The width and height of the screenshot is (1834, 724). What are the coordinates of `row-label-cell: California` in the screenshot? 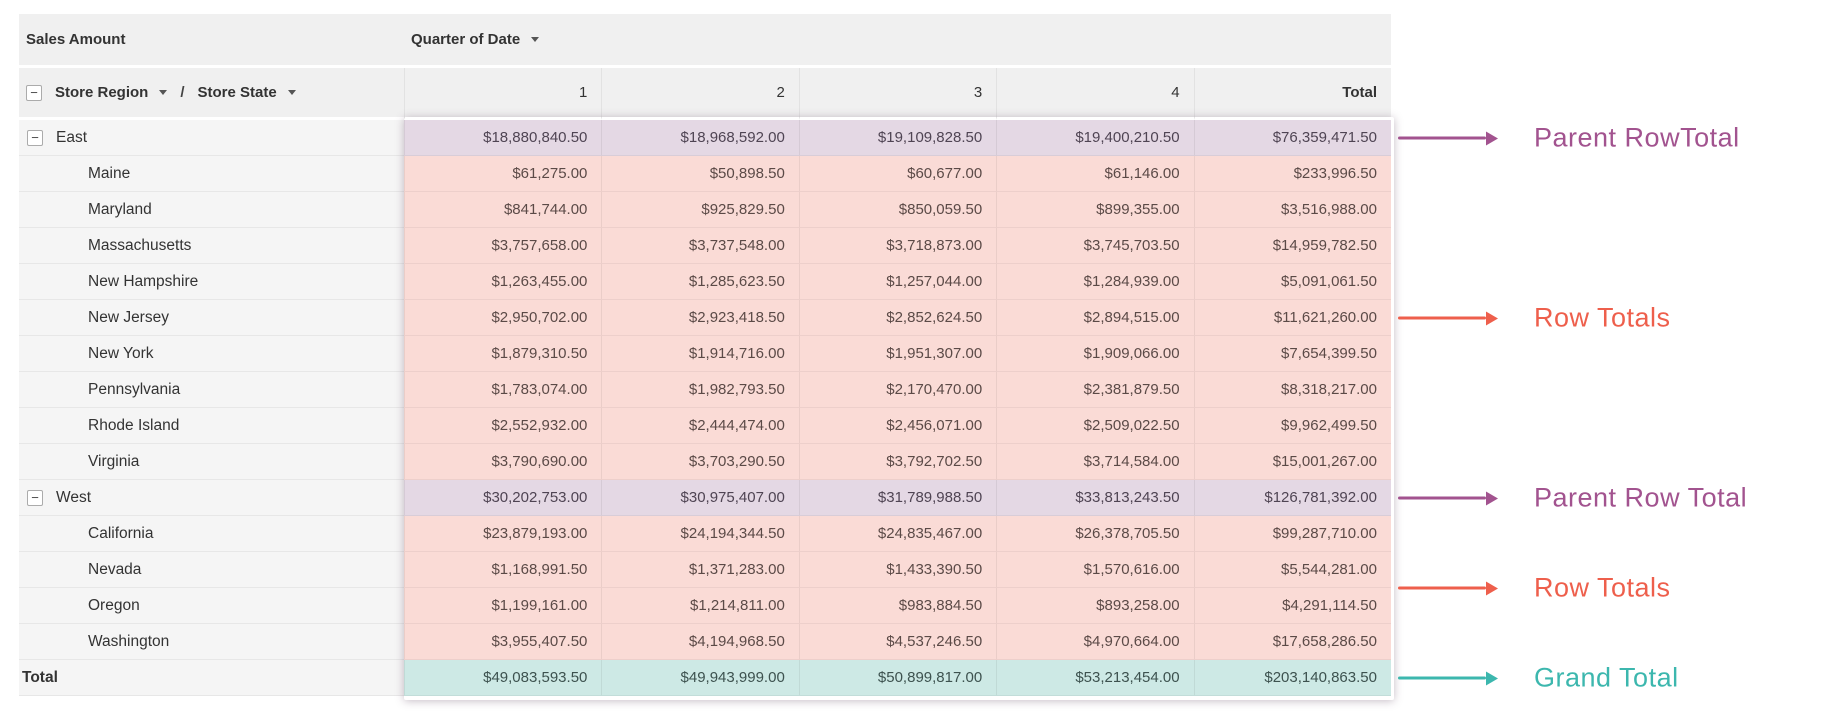 It's located at (211, 534).